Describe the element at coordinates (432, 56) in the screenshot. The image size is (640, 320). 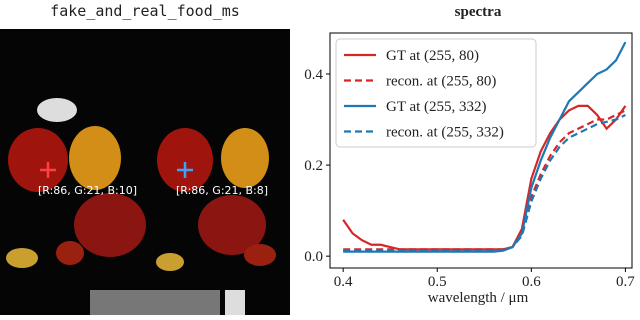
I see `legend-label: GT at (255, 80)` at that location.